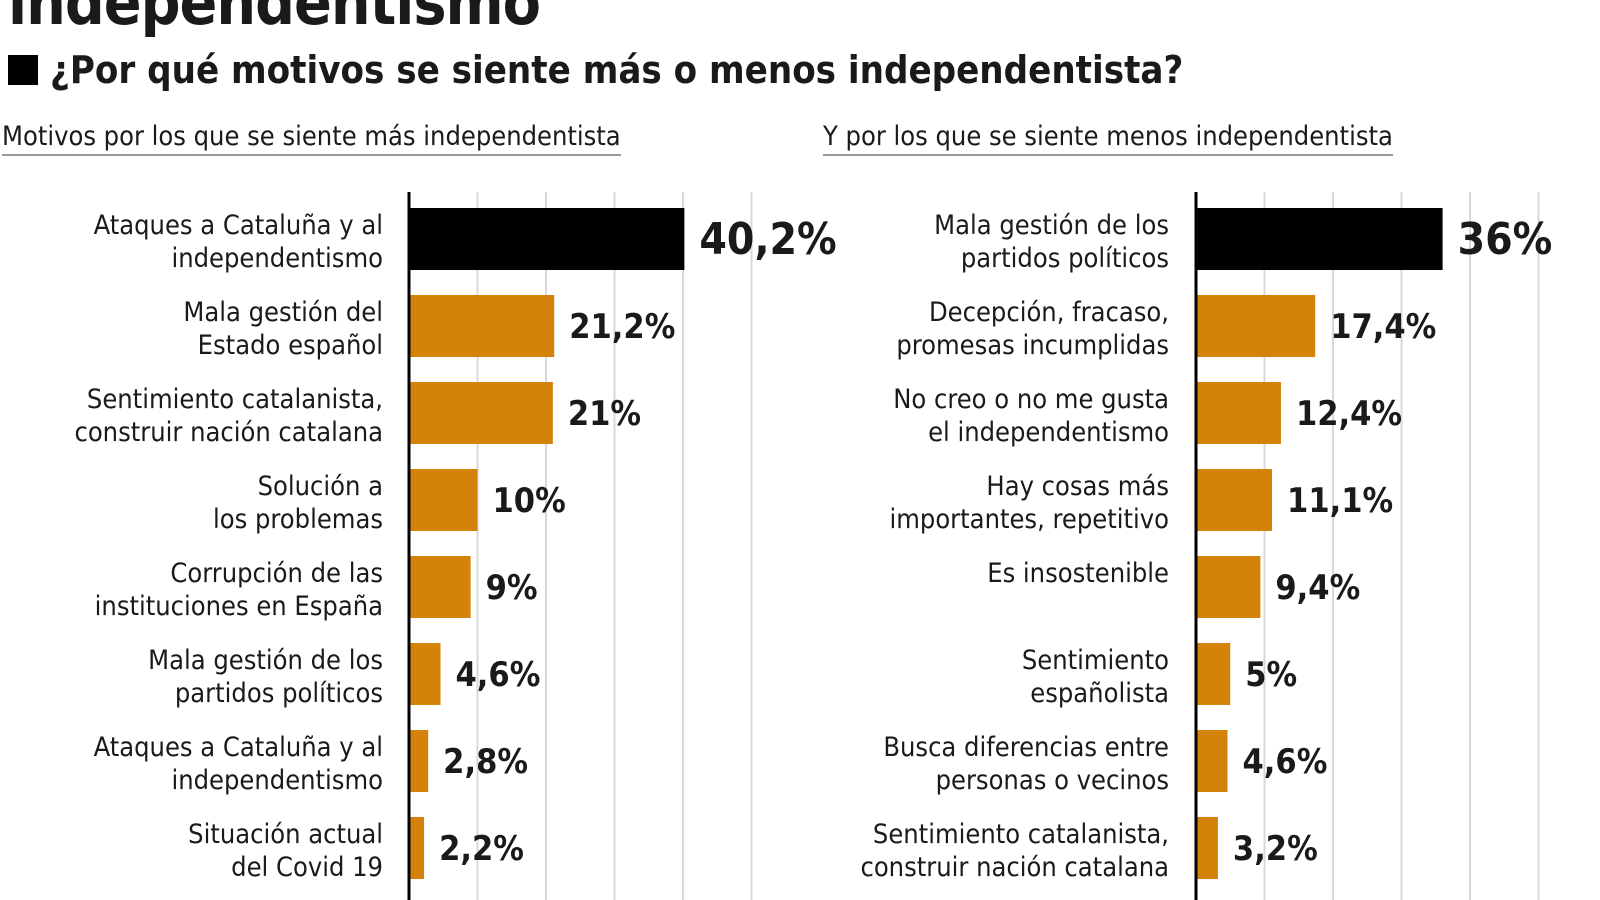 The width and height of the screenshot is (1600, 900). What do you see at coordinates (1317, 588) in the screenshot?
I see `data-label: 9,4%` at bounding box center [1317, 588].